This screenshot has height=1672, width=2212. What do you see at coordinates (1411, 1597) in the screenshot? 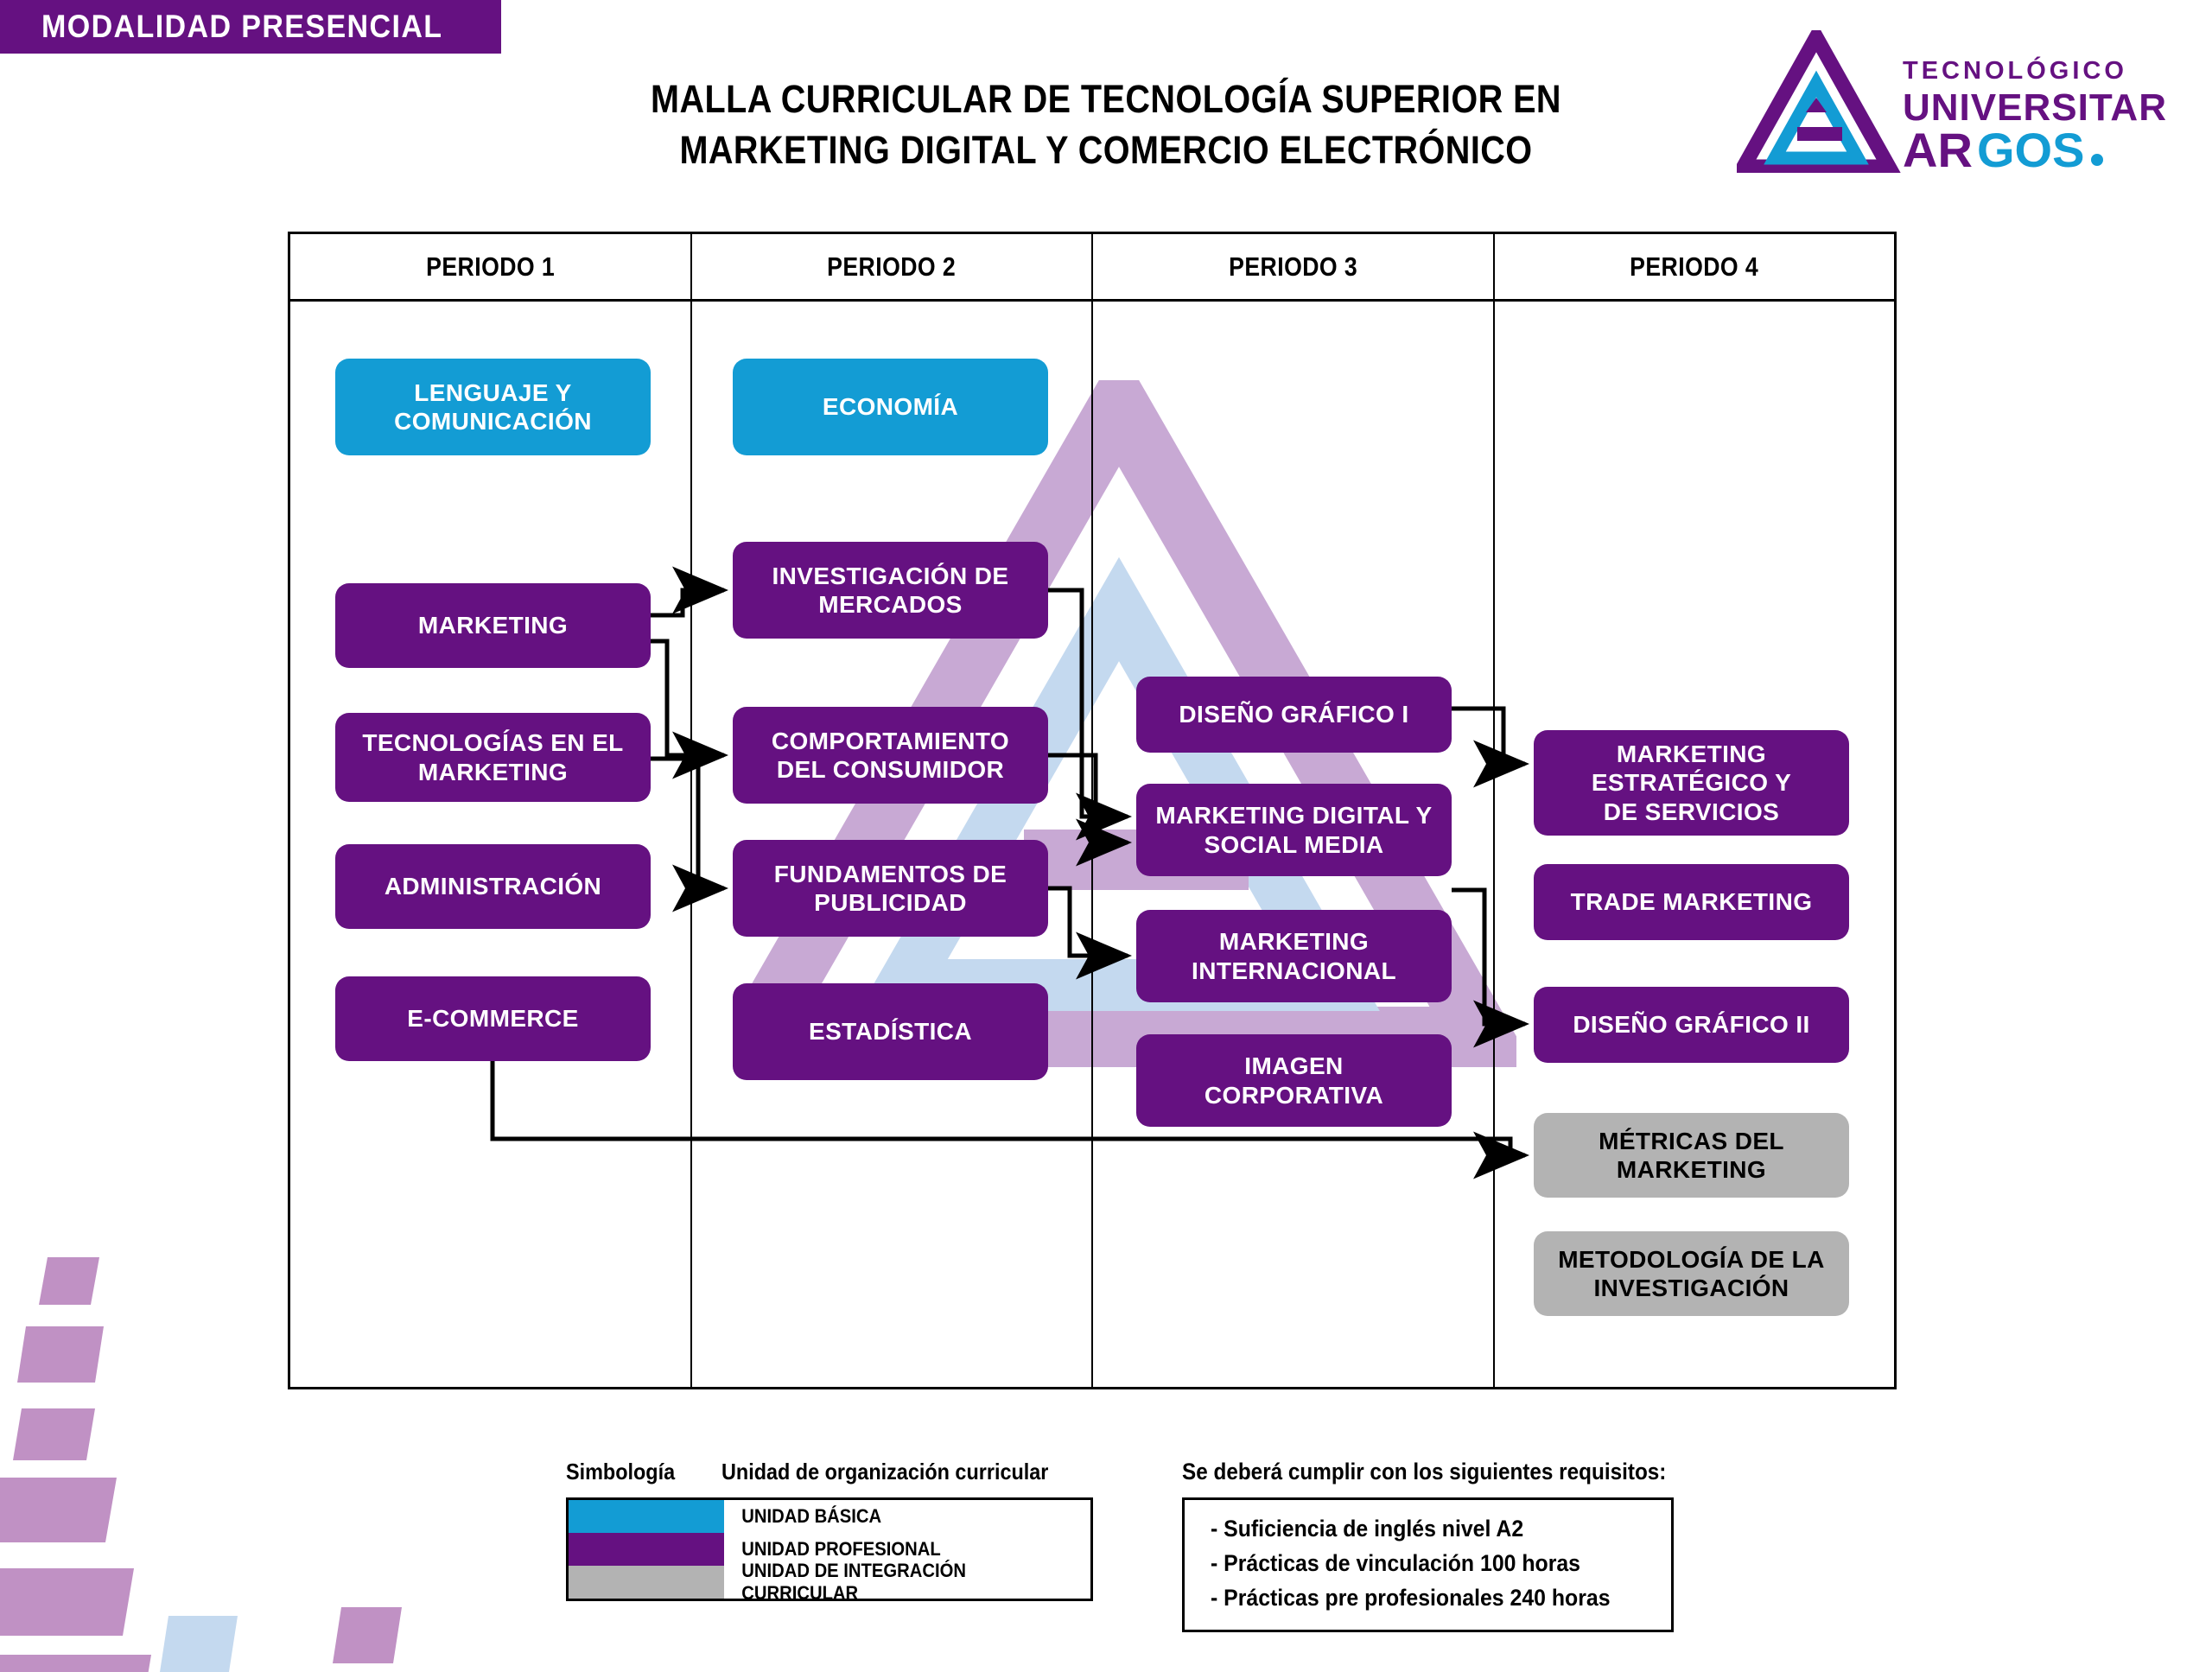
I see `requirement-item: - Prácticas pre profesionales 240 horas` at bounding box center [1411, 1597].